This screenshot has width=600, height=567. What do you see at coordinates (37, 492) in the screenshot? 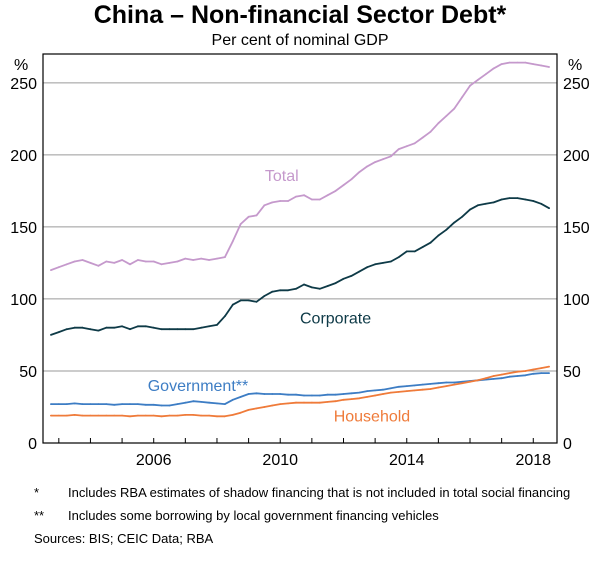
I see `footnote-1-mark: *` at bounding box center [37, 492].